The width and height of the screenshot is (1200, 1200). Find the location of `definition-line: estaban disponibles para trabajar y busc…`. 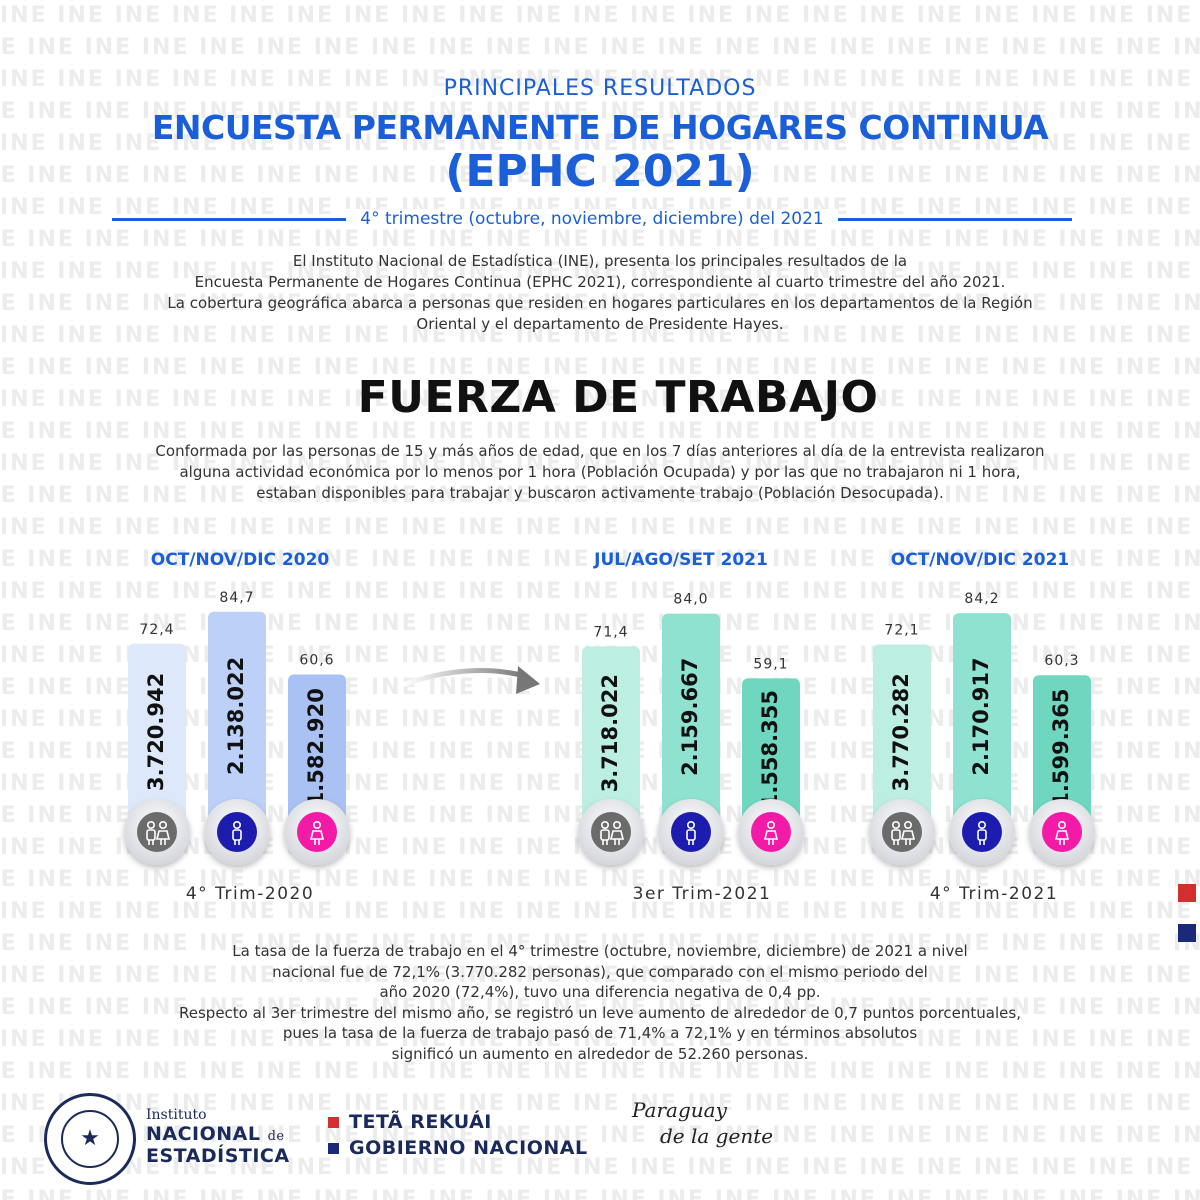

definition-line: estaban disponibles para trabajar y busc… is located at coordinates (600, 493).